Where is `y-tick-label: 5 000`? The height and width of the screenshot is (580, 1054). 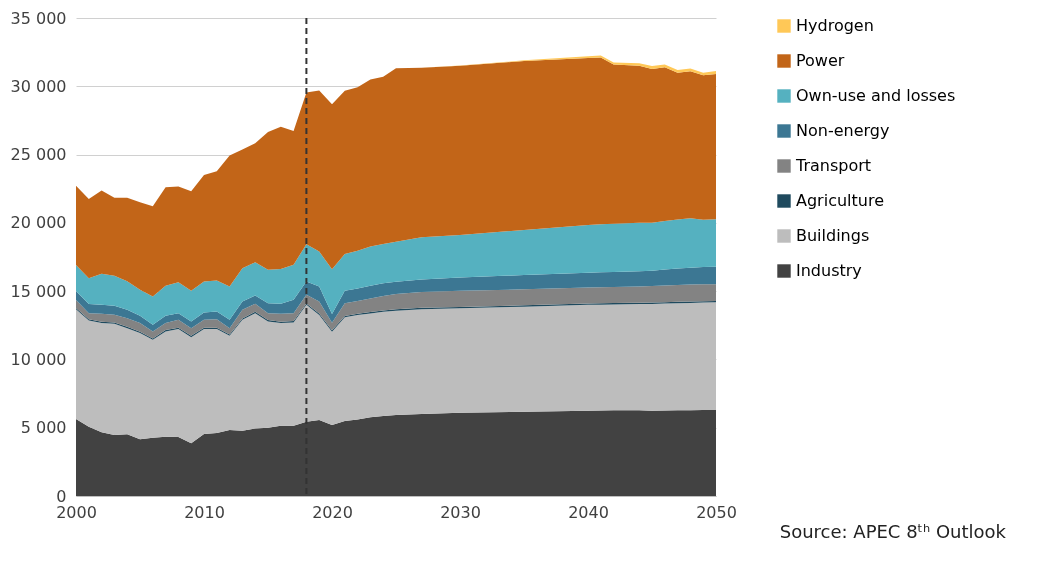
y-tick-label: 5 000 is located at coordinates (43, 428).